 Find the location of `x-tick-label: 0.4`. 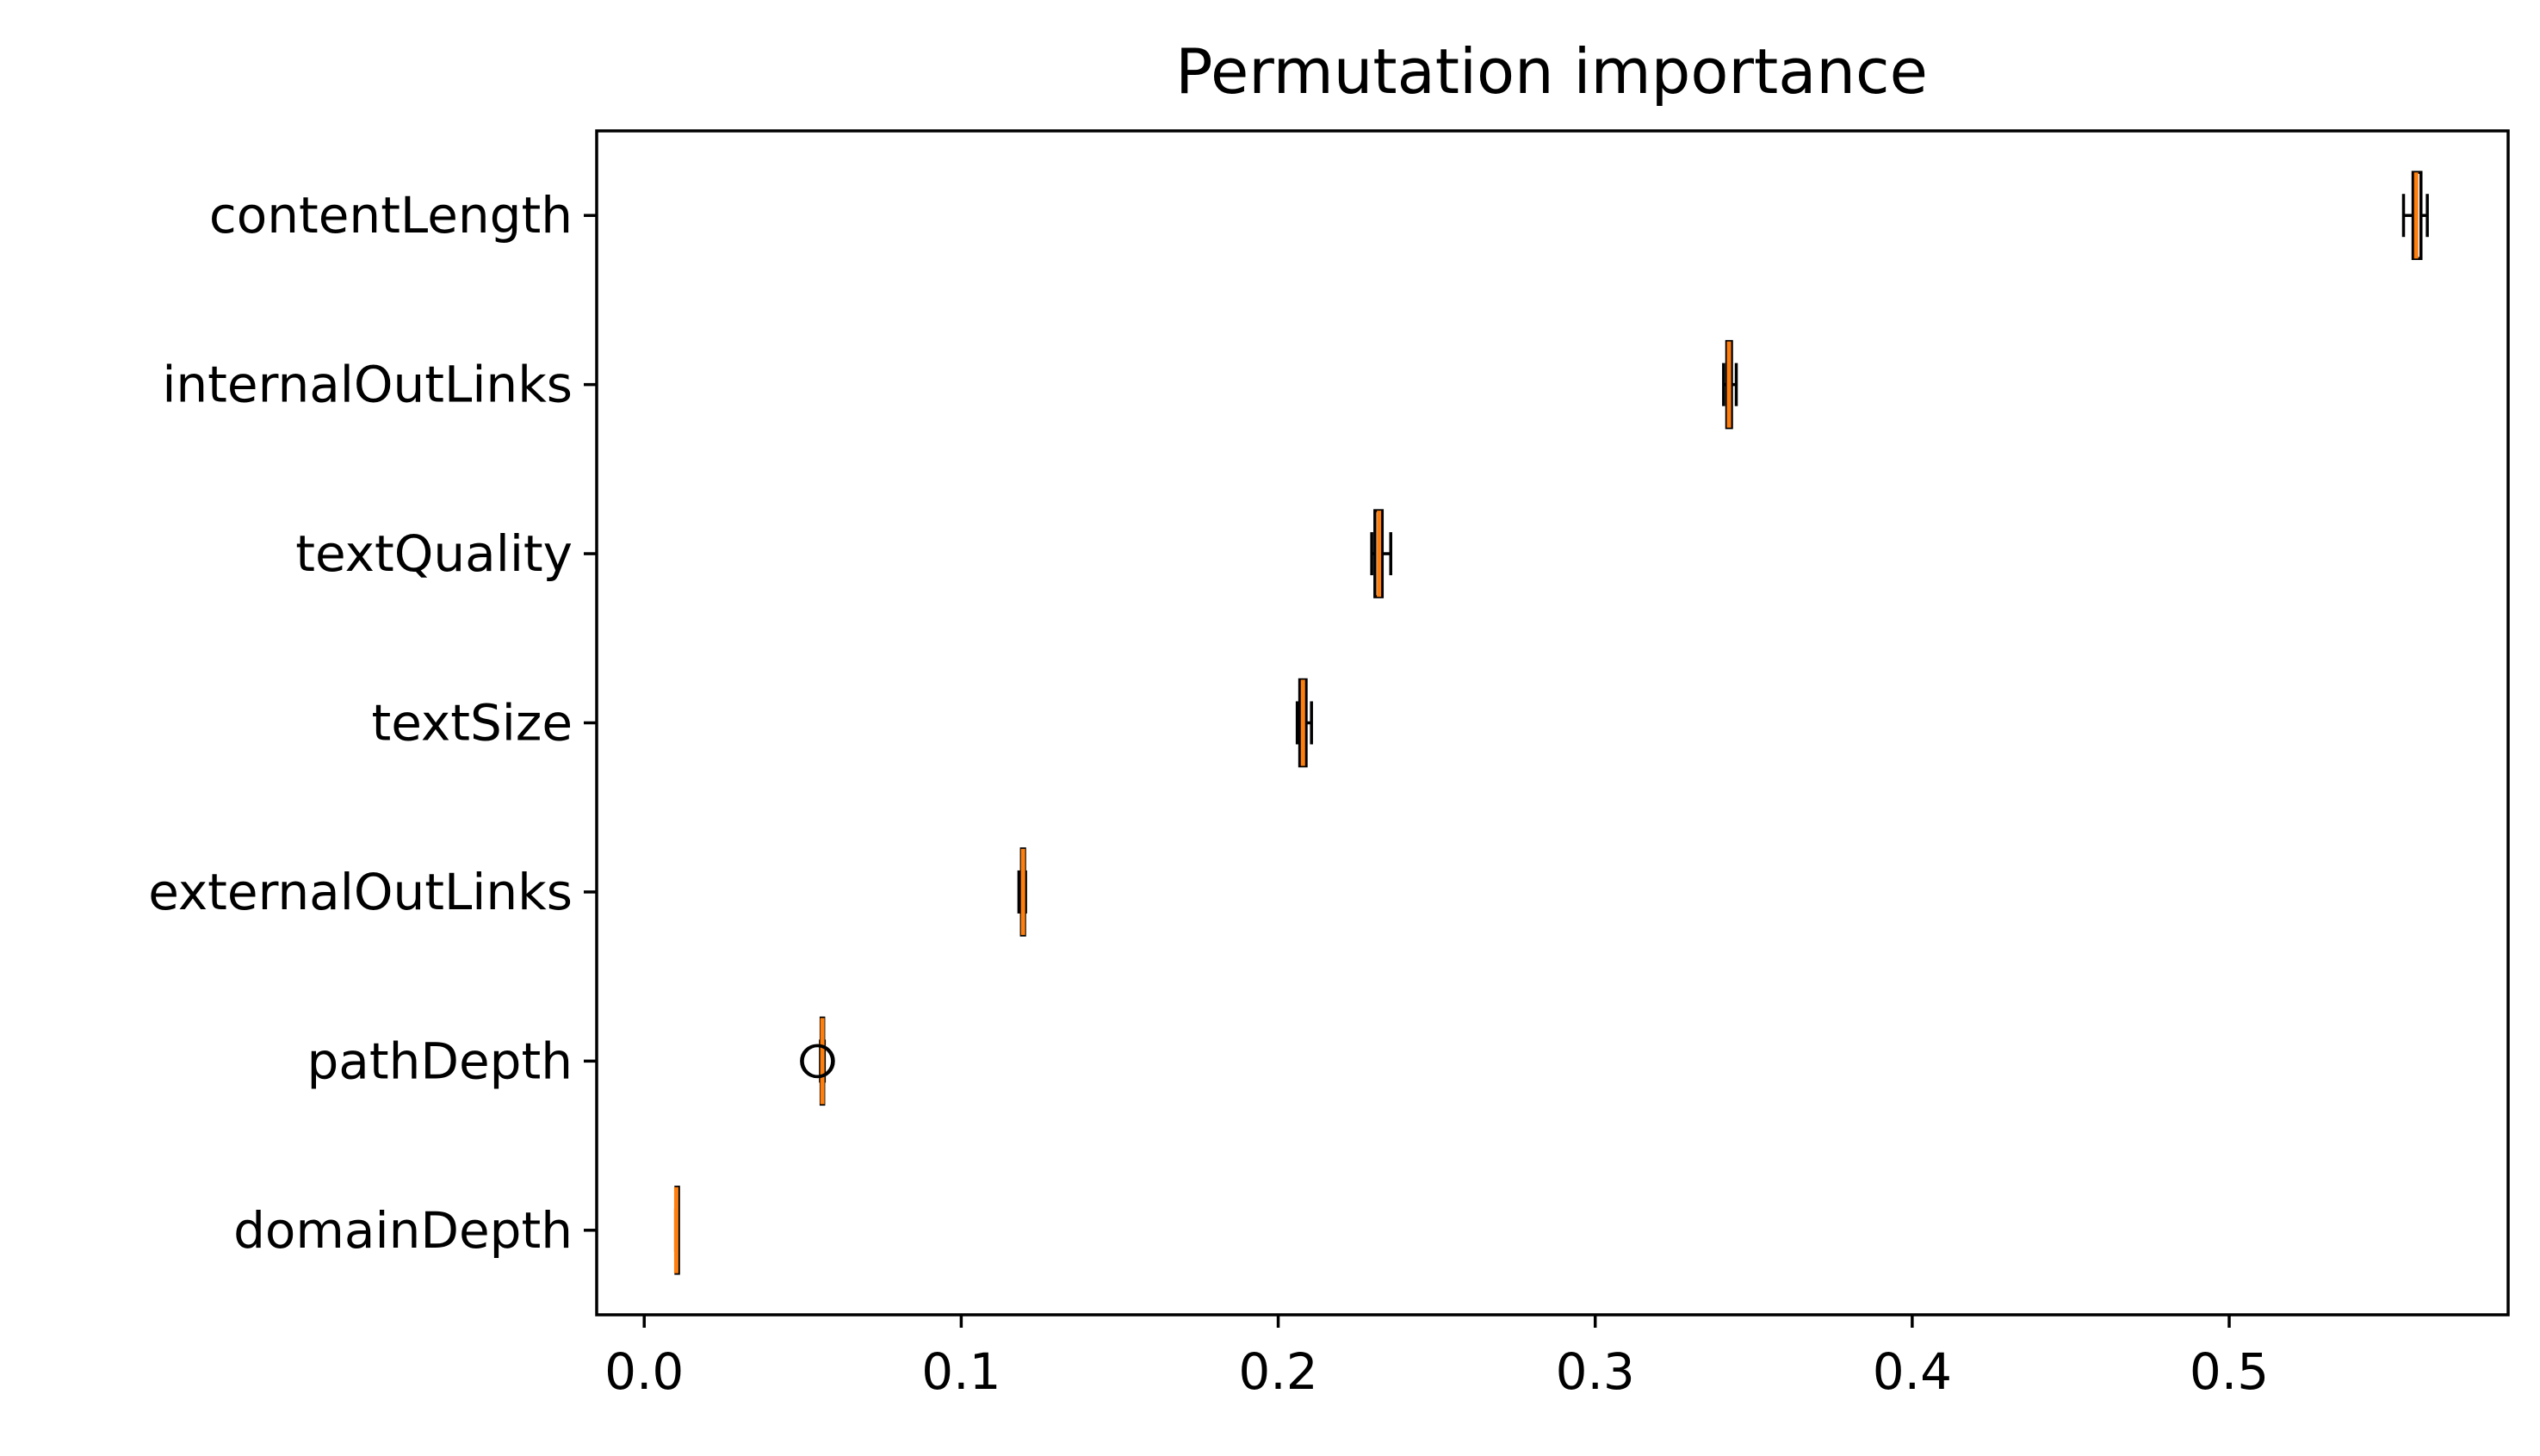

x-tick-label: 0.4 is located at coordinates (1912, 1372).